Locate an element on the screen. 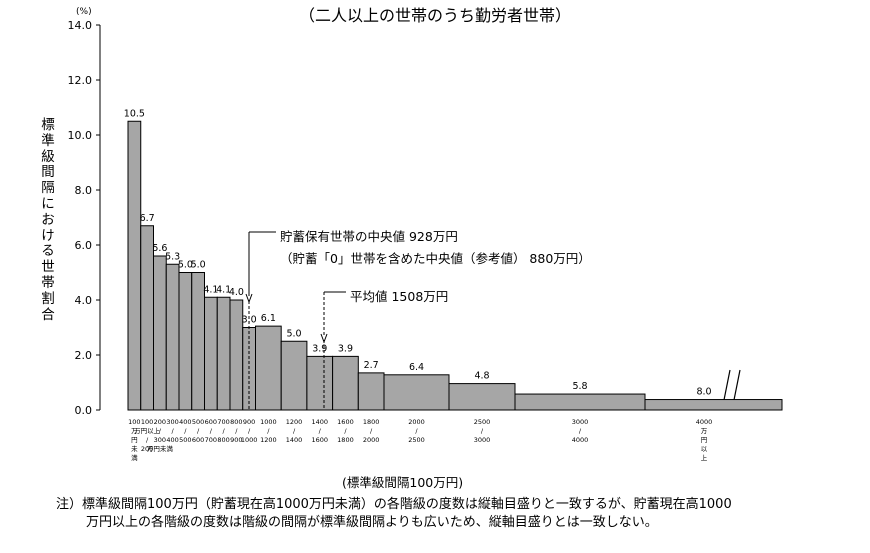  x-tick-label: 1600/1800 is located at coordinates (345, 431).